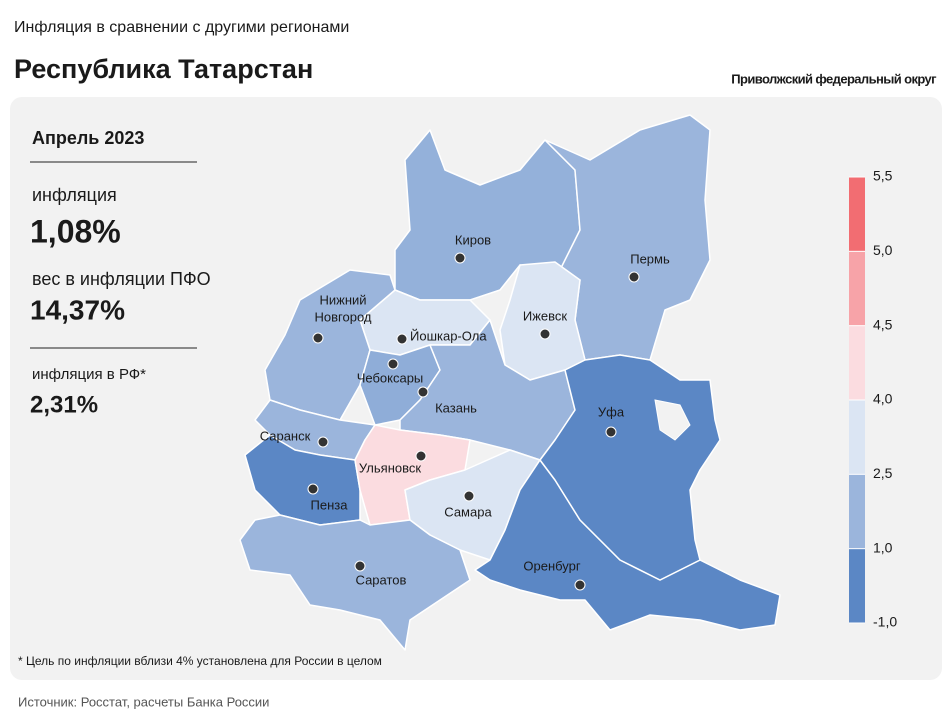  Describe the element at coordinates (883, 324) in the screenshot. I see `legend-tick-label: 4,5` at that location.